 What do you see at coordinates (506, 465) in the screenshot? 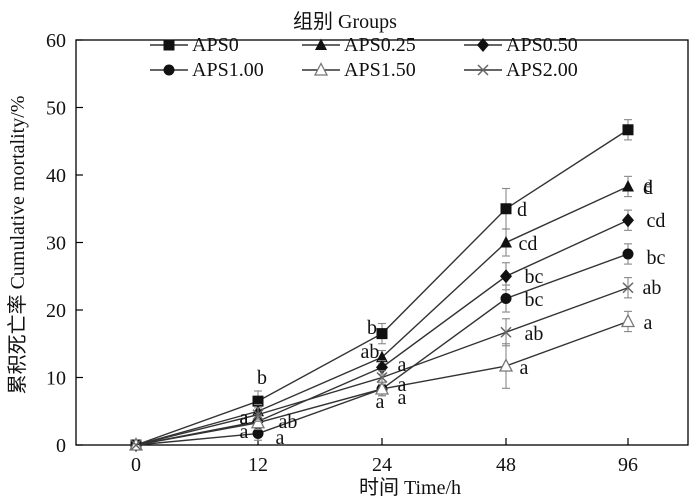
I see `x-tick-label: 48` at bounding box center [506, 465].